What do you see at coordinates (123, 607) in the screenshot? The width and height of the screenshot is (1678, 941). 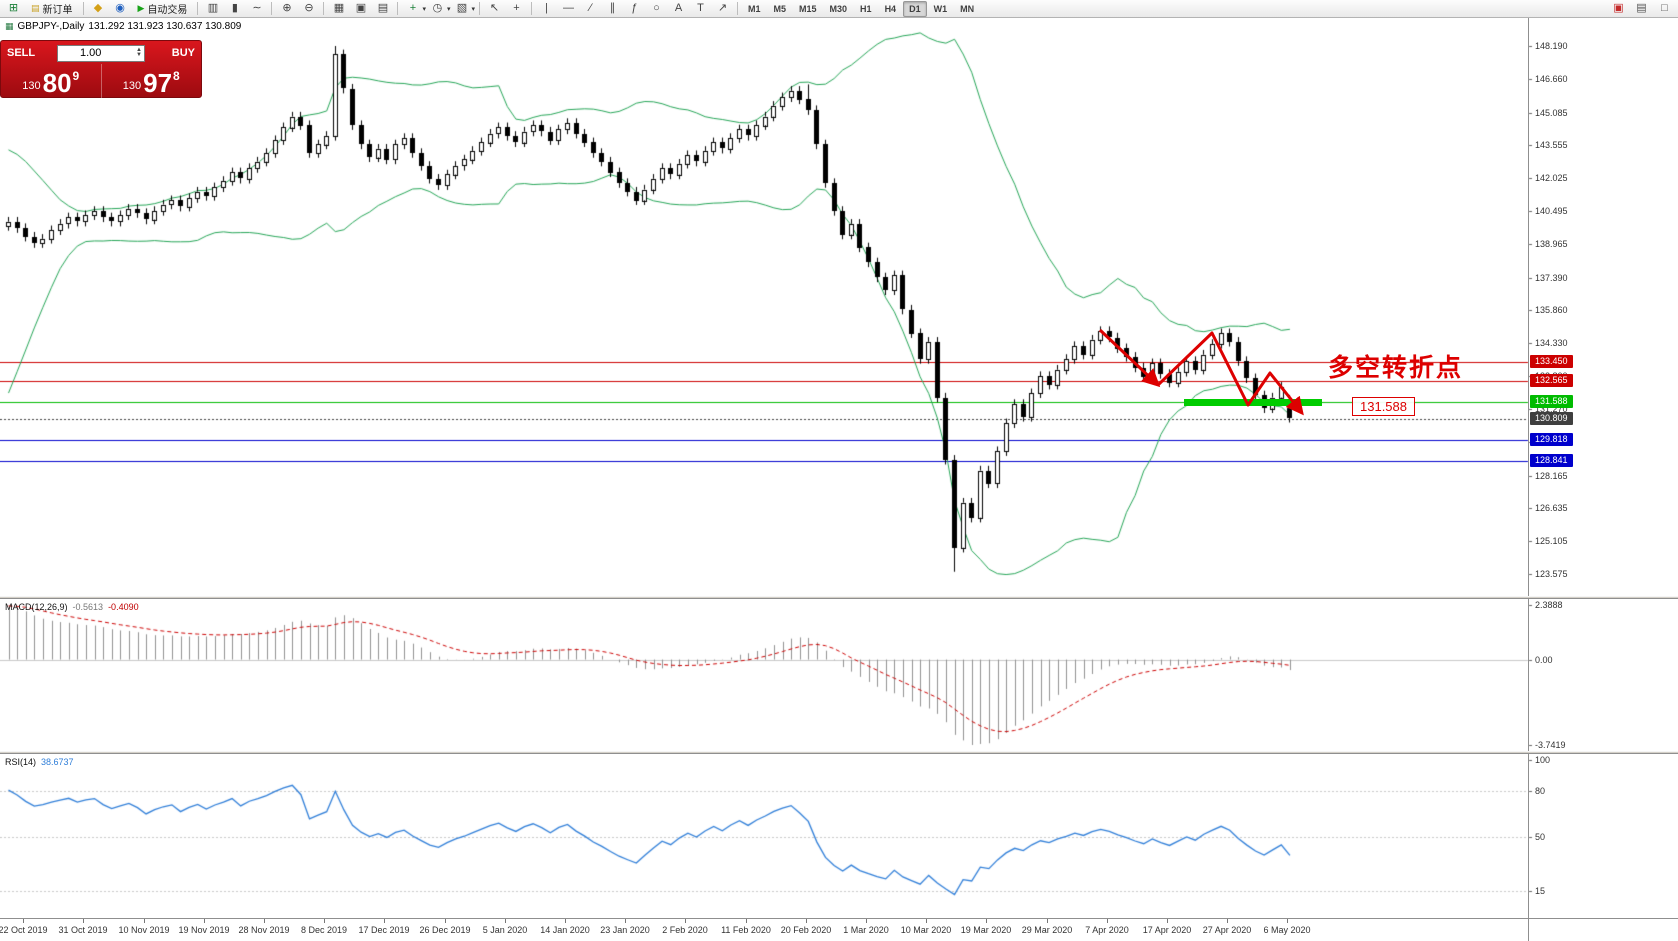 I see `macd-signal-value: -0.4090` at bounding box center [123, 607].